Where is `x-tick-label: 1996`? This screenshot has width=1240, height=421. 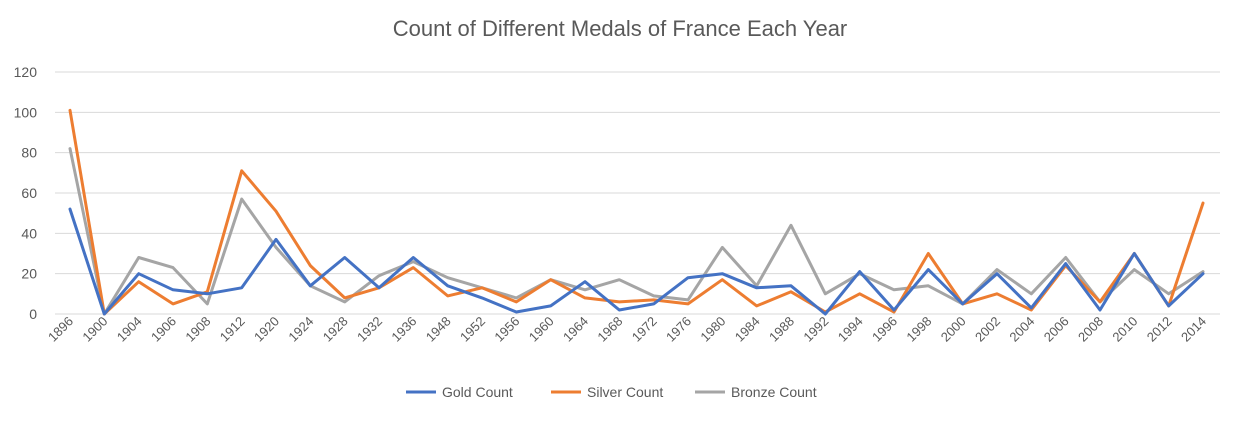
x-tick-label: 1996 is located at coordinates (884, 329).